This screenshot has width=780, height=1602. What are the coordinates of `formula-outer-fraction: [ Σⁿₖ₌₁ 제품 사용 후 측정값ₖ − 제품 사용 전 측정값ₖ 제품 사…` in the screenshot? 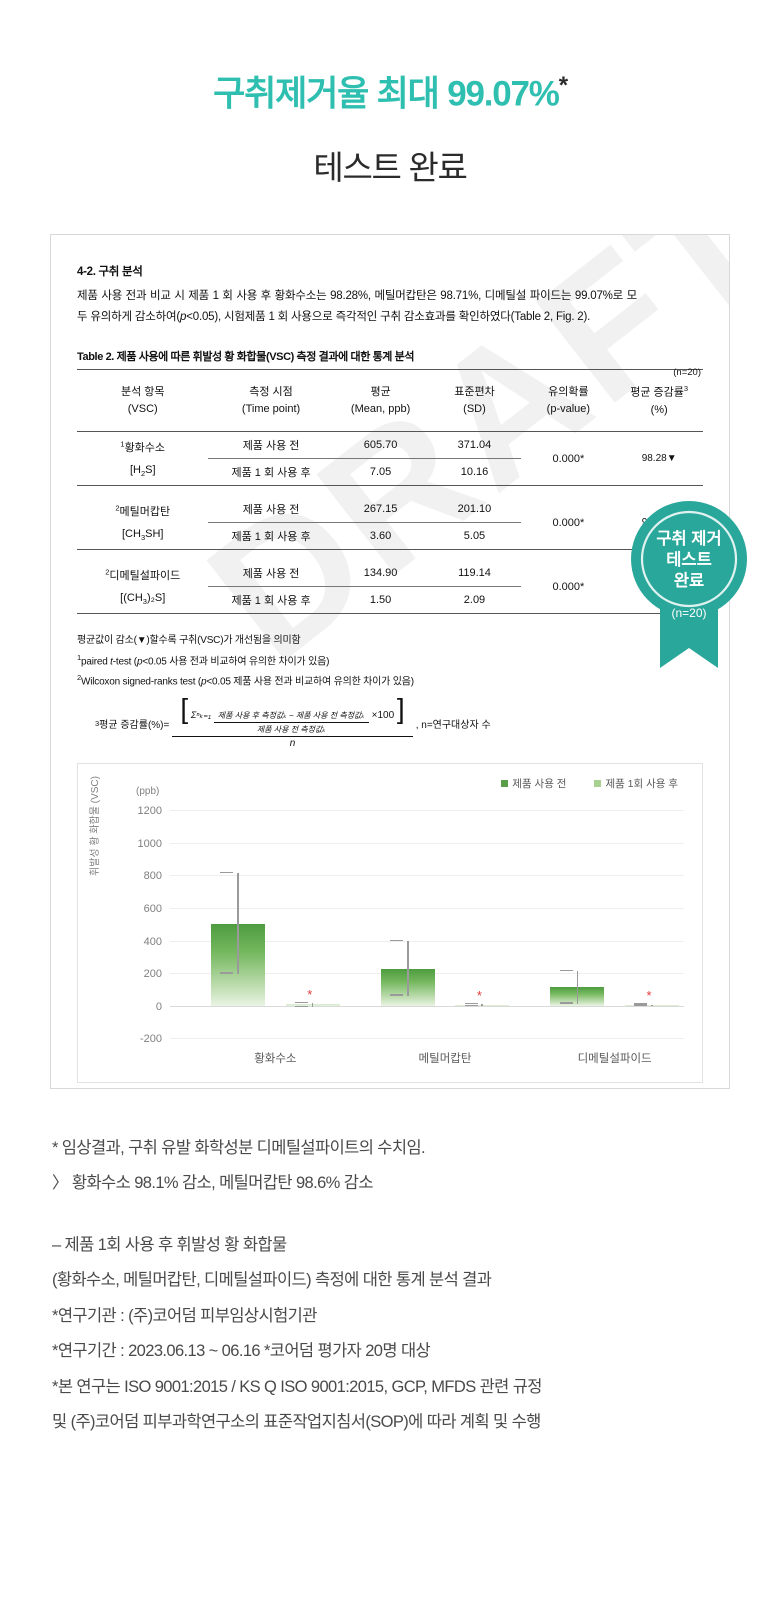 It's located at (292, 722).